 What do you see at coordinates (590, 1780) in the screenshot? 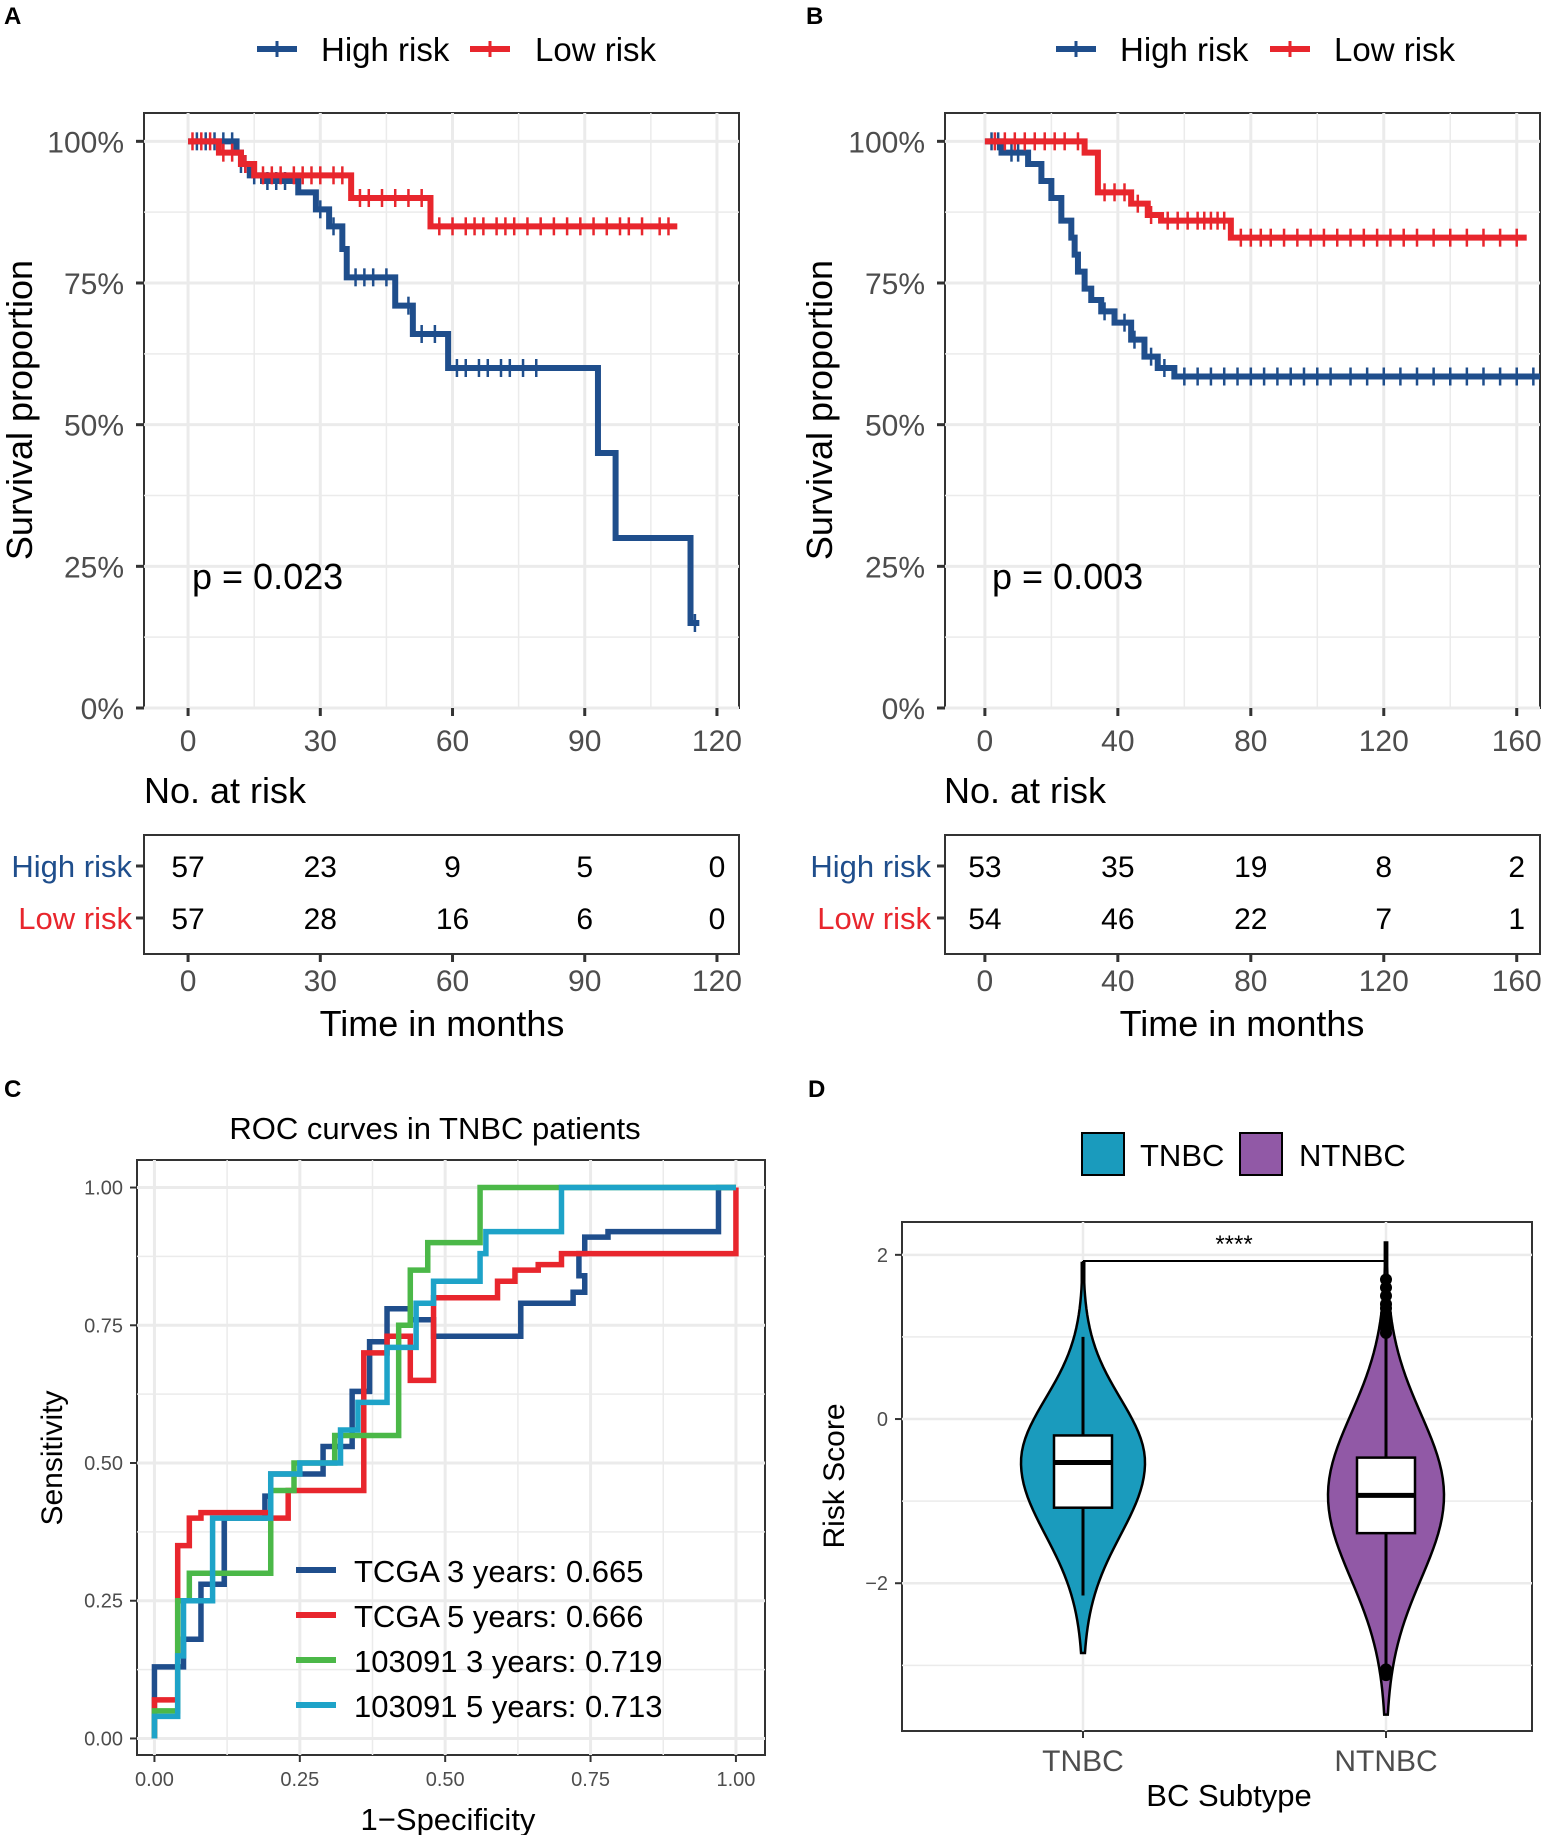
I see `x-tick-label: 0.75` at bounding box center [590, 1780].